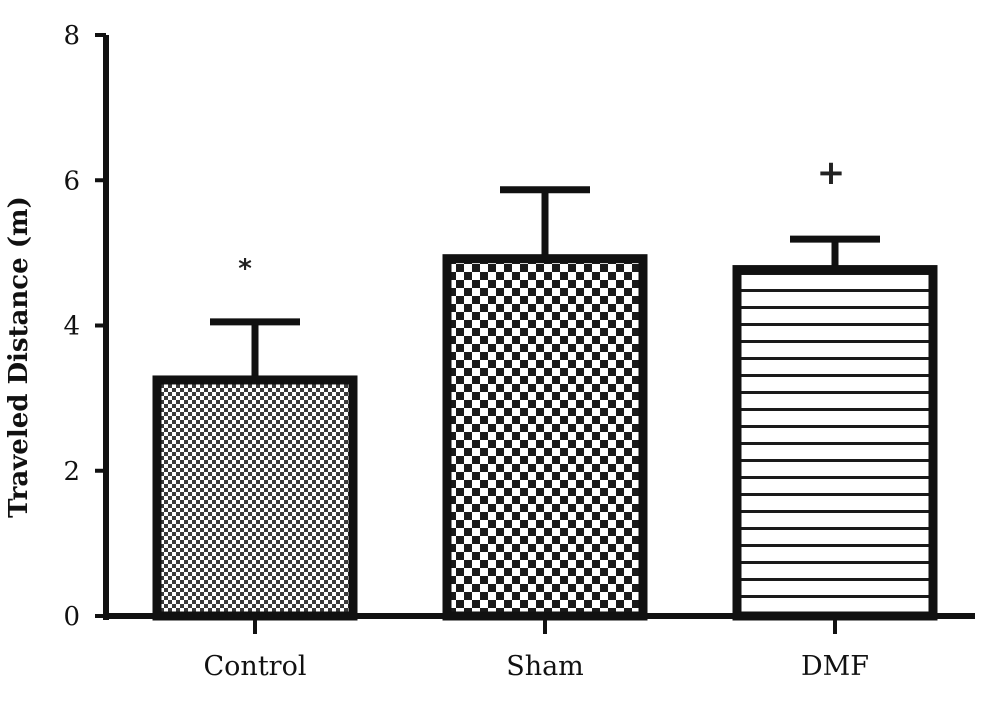  What do you see at coordinates (835, 666) in the screenshot?
I see `x-tick-label: DMF` at bounding box center [835, 666].